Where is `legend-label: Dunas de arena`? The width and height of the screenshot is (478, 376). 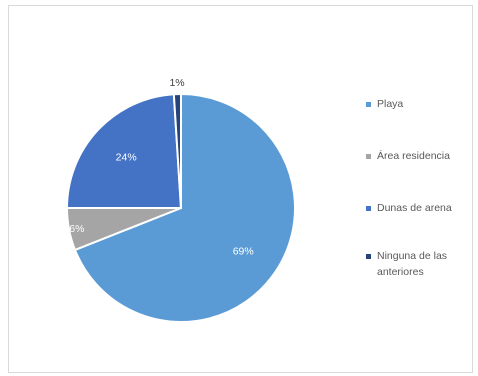
legend-label: Dunas de arena is located at coordinates (414, 208).